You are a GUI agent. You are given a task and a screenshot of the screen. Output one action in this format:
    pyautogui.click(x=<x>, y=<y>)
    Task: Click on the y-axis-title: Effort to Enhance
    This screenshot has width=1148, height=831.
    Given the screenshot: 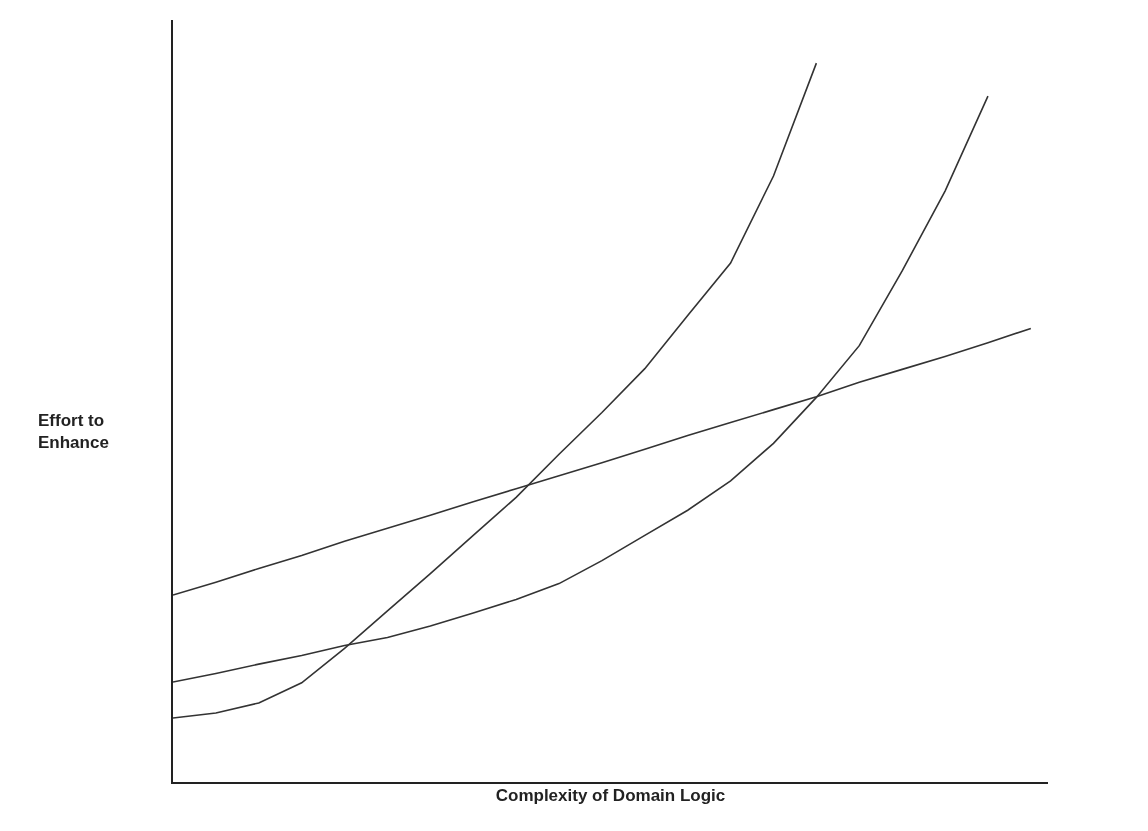 What is the action you would take?
    pyautogui.click(x=74, y=432)
    